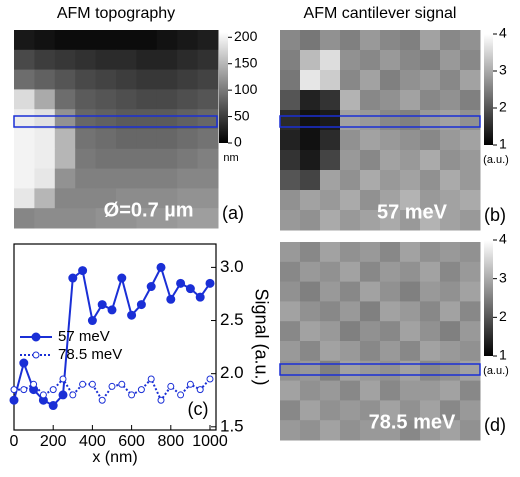 The height and width of the screenshot is (477, 520). I want to click on legend-label: 57 meV, so click(84, 336).